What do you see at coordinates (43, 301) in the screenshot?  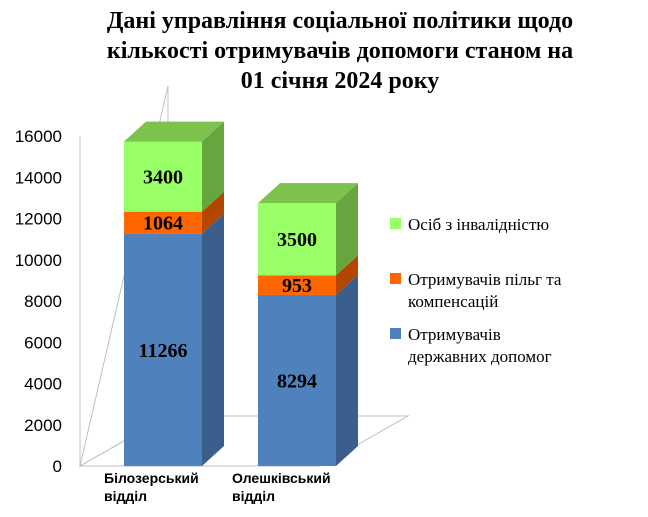 I see `y-tick-label: 8000` at bounding box center [43, 301].